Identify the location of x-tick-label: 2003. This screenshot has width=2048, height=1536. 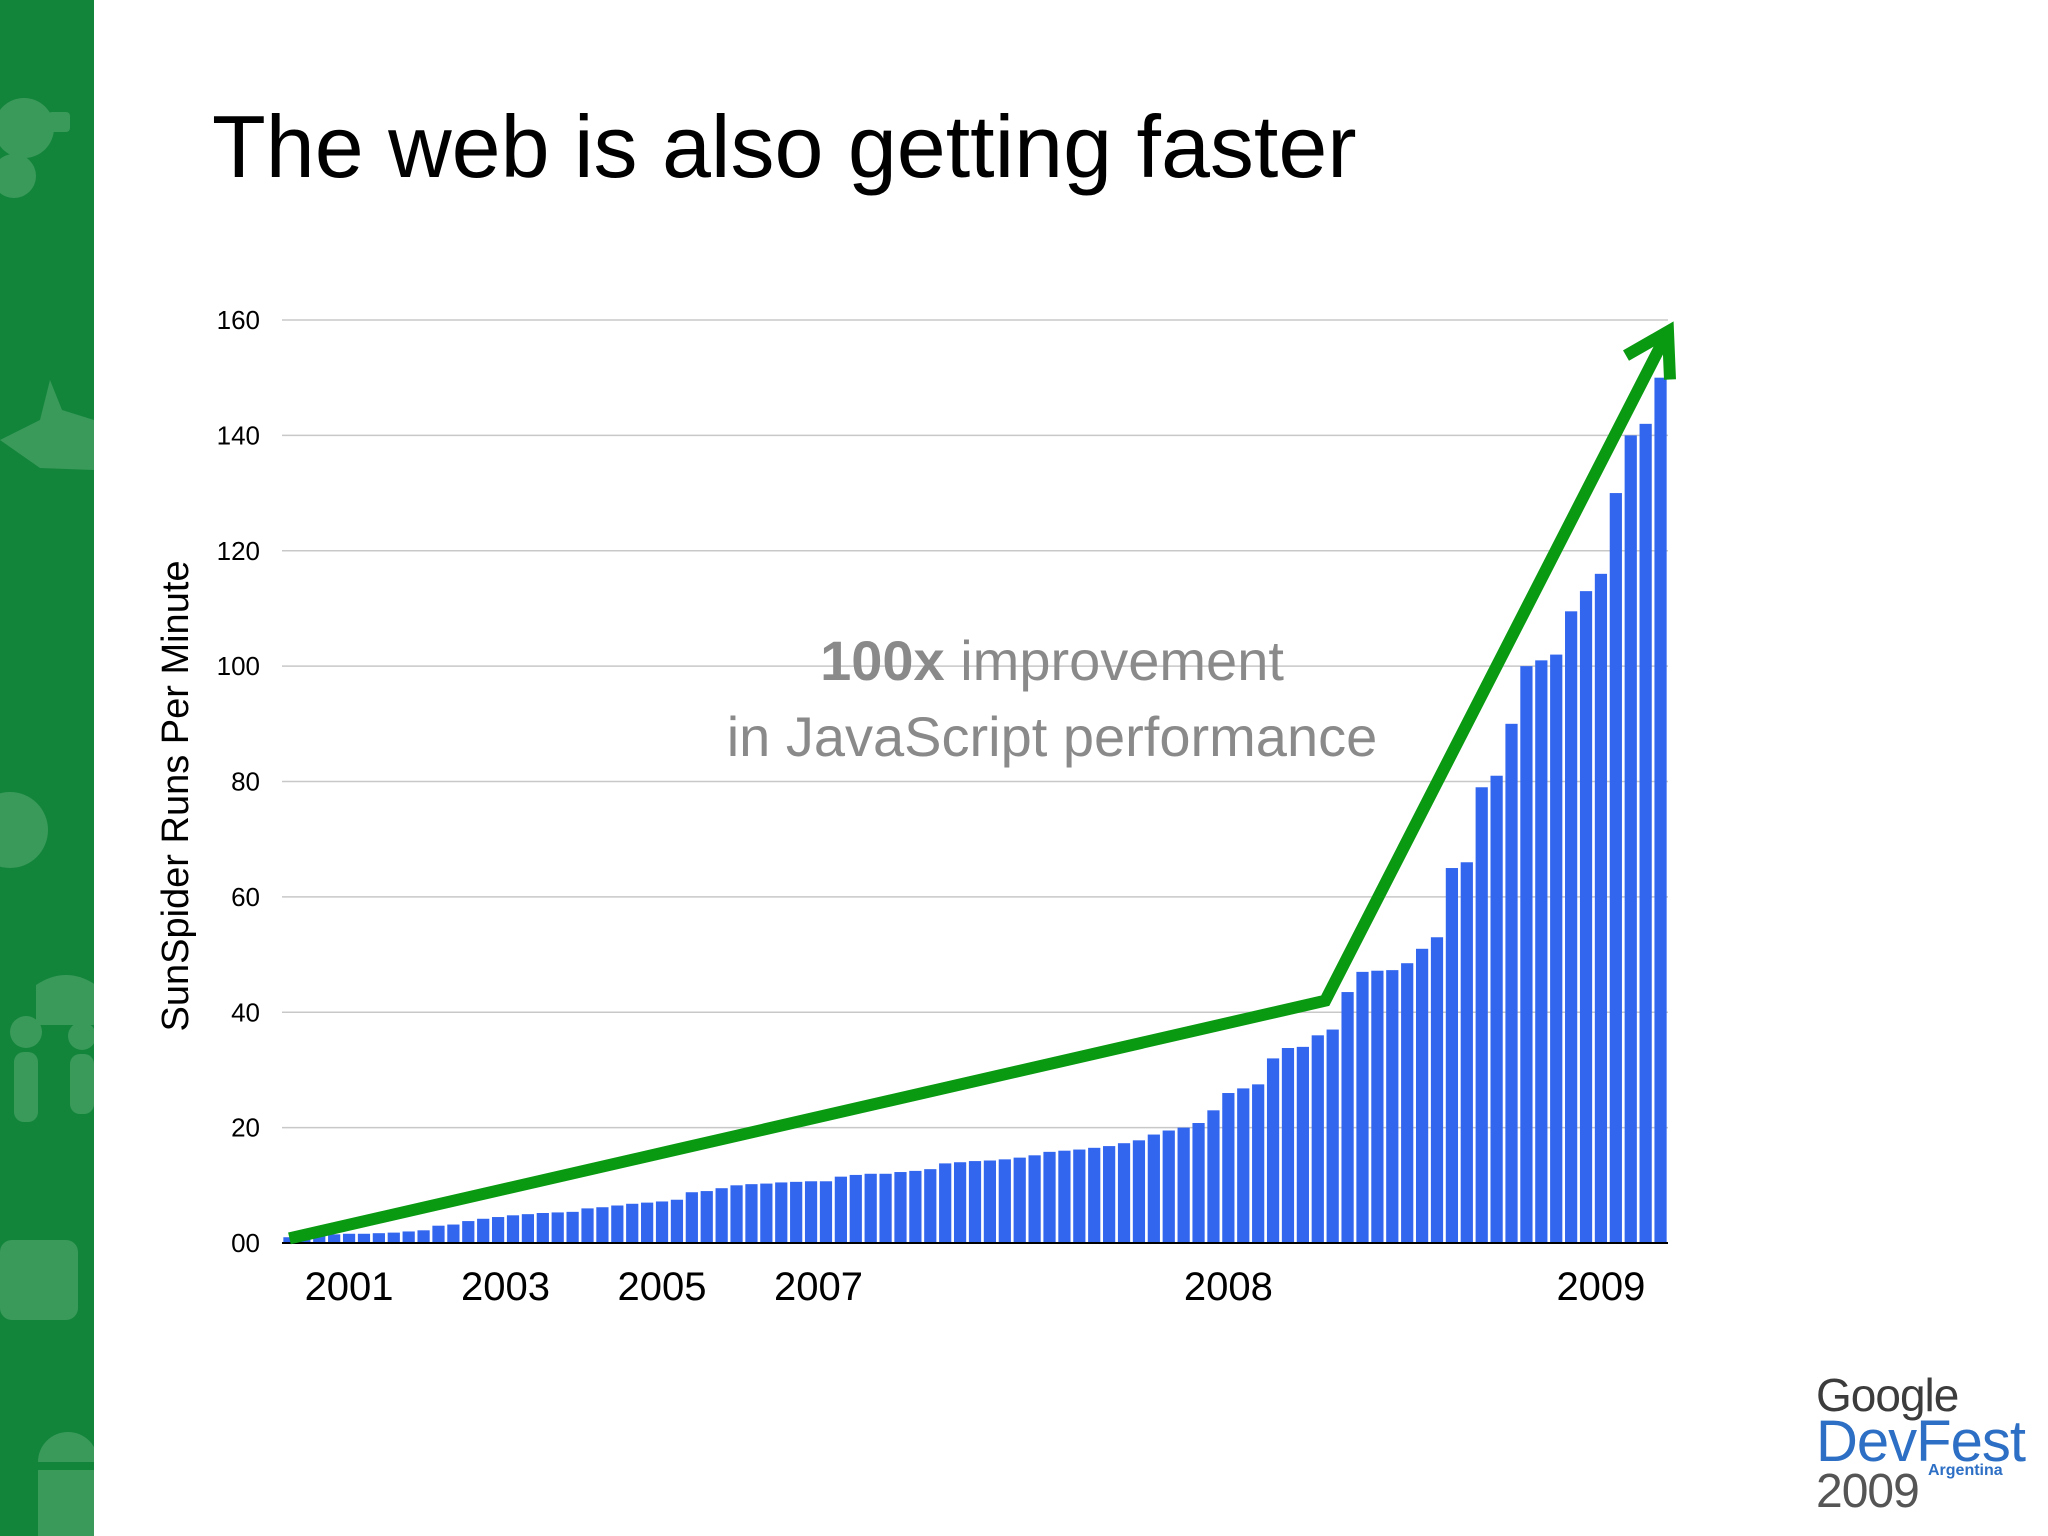
(505, 1287).